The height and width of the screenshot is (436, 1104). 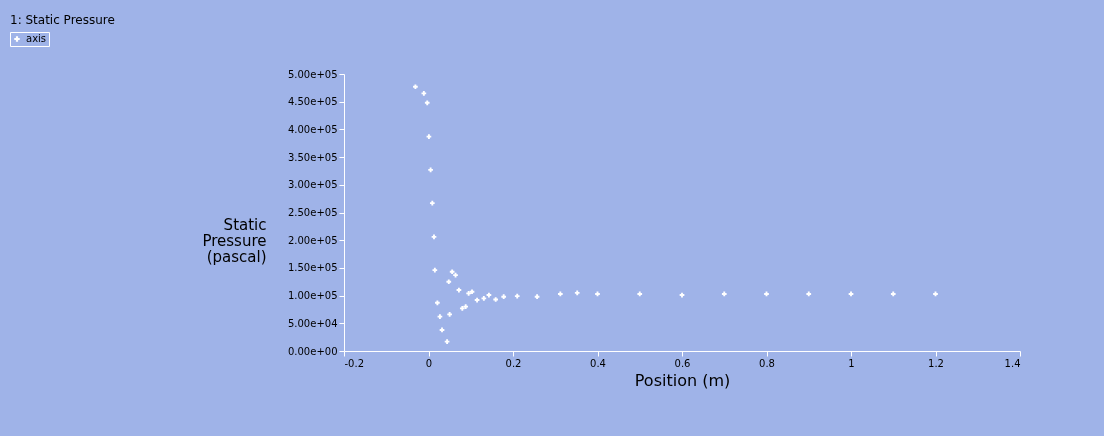 I want to click on x-tick-label: -0.2, so click(x=354, y=363).